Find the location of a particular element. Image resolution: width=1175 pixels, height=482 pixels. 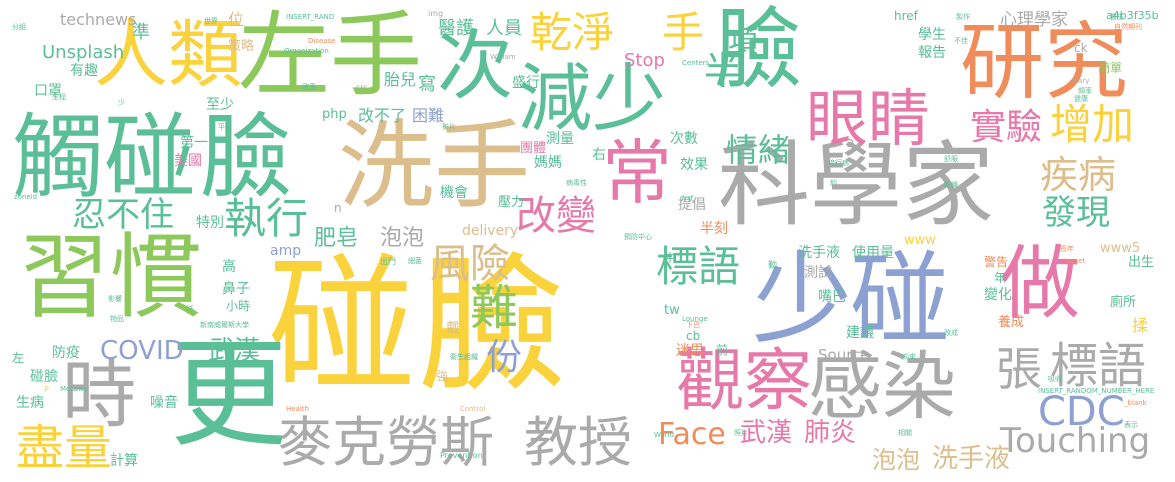

word-cloud-word: 左手 is located at coordinates (330, 55).